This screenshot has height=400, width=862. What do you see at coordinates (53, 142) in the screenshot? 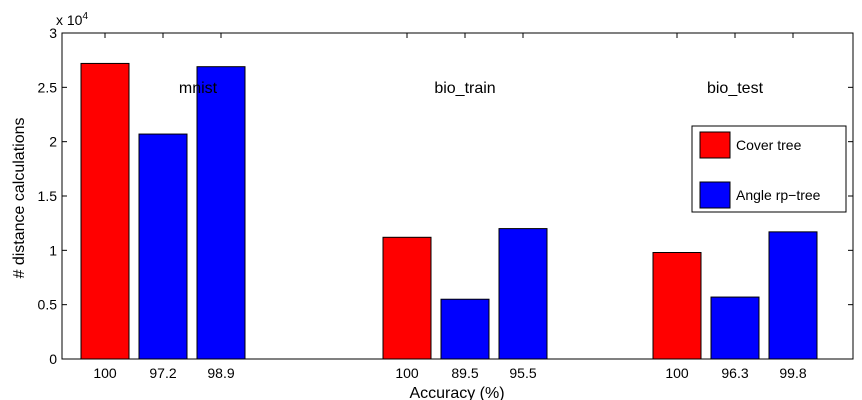
I see `y-tick-label: 2` at bounding box center [53, 142].